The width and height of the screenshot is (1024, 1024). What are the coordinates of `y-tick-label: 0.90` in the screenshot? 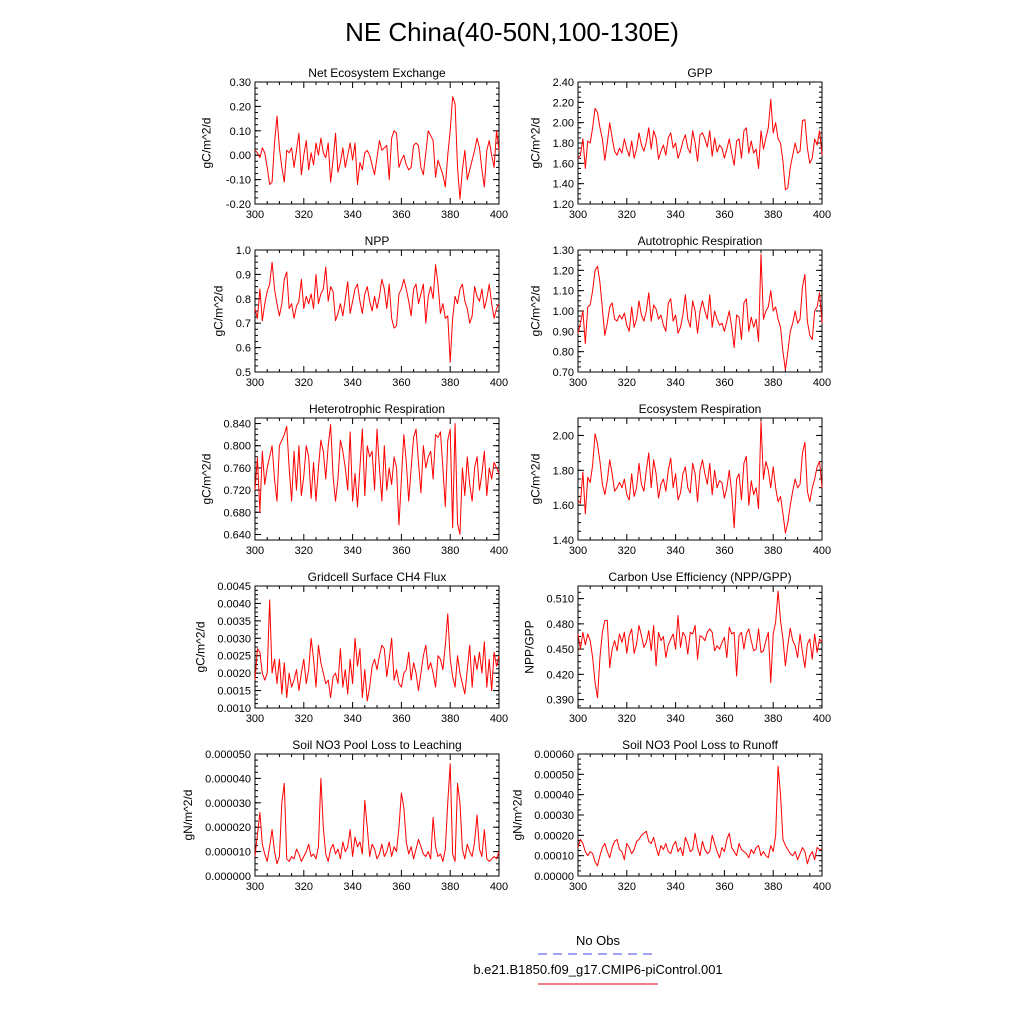 It's located at (563, 332).